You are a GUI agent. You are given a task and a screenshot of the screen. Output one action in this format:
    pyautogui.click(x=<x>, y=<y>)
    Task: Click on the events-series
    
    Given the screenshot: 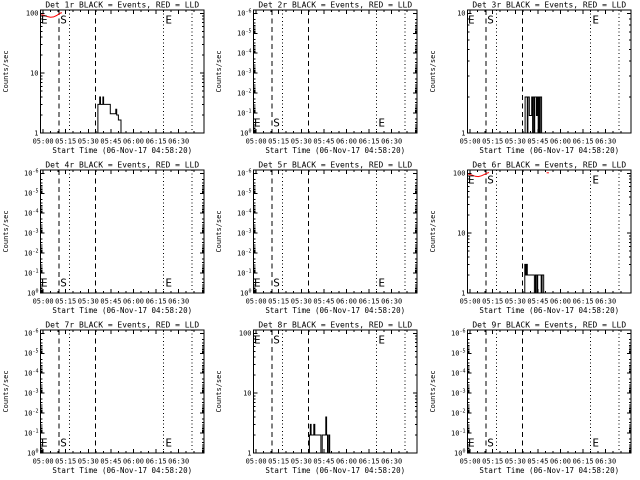 What is the action you would take?
    pyautogui.click(x=319, y=434)
    